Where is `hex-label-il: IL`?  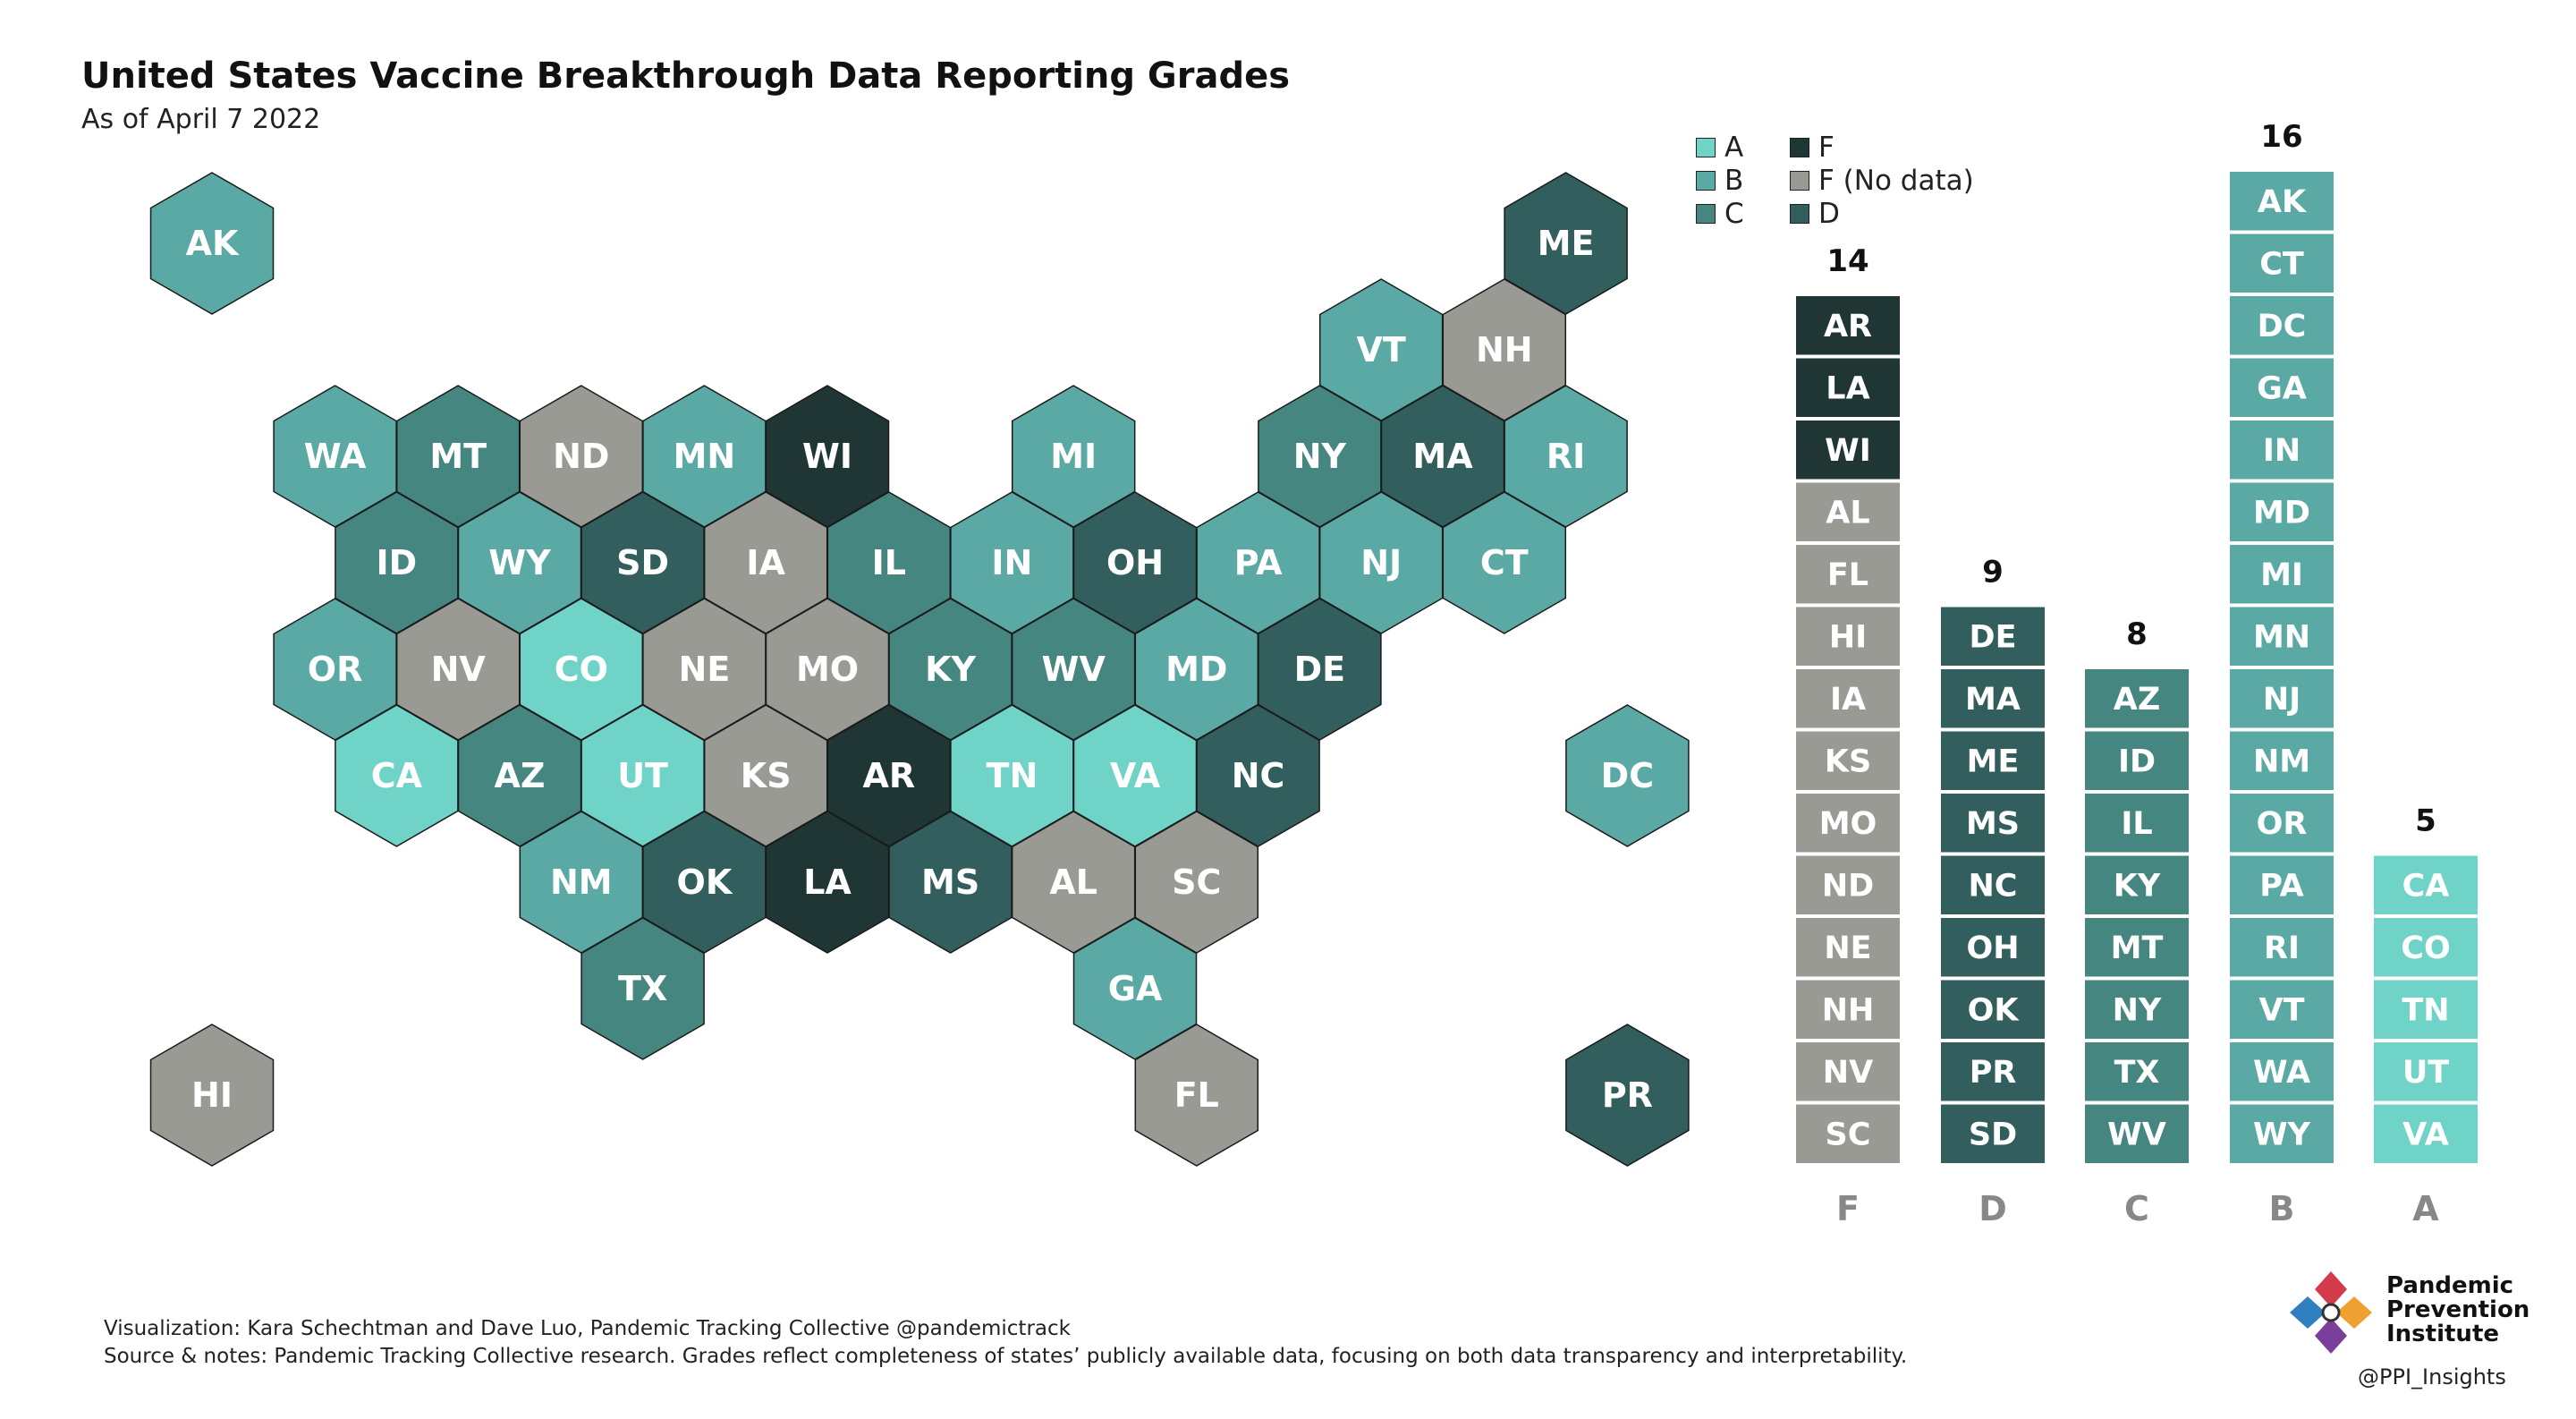 hex-label-il: IL is located at coordinates (889, 562).